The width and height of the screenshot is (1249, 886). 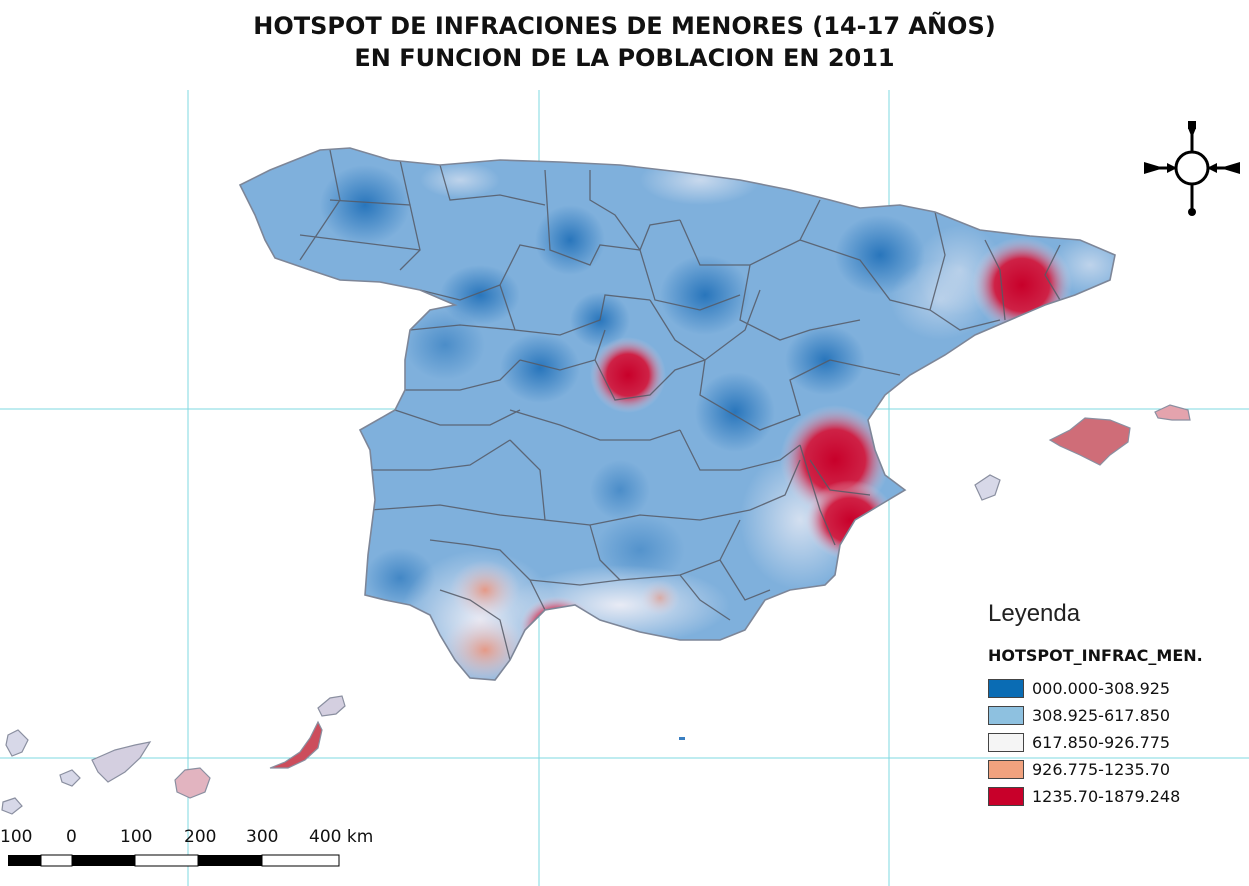 What do you see at coordinates (173, 755) in the screenshot?
I see `canary-islands` at bounding box center [173, 755].